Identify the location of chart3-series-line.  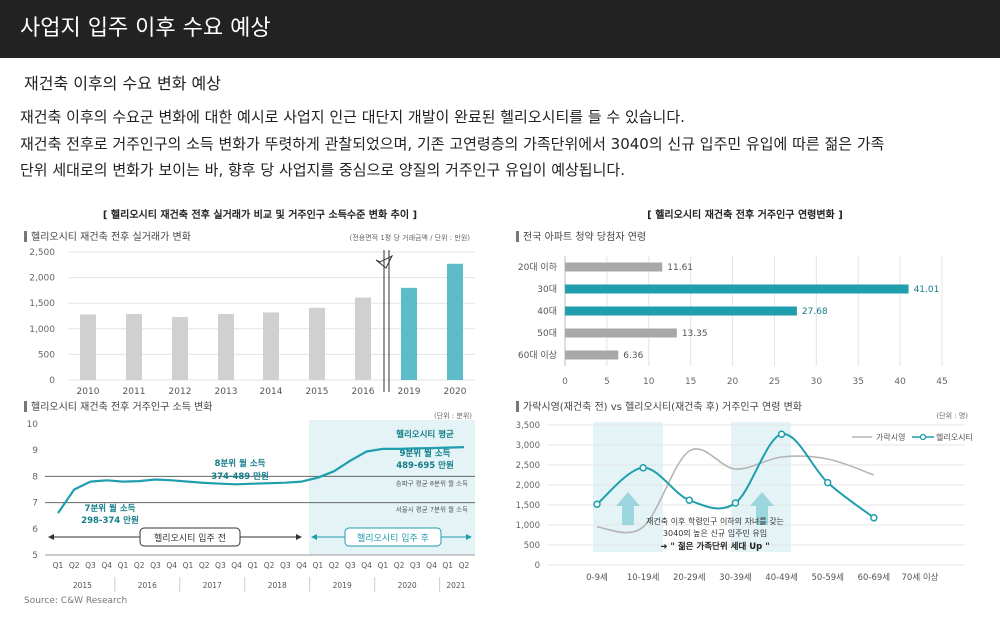
(261, 480).